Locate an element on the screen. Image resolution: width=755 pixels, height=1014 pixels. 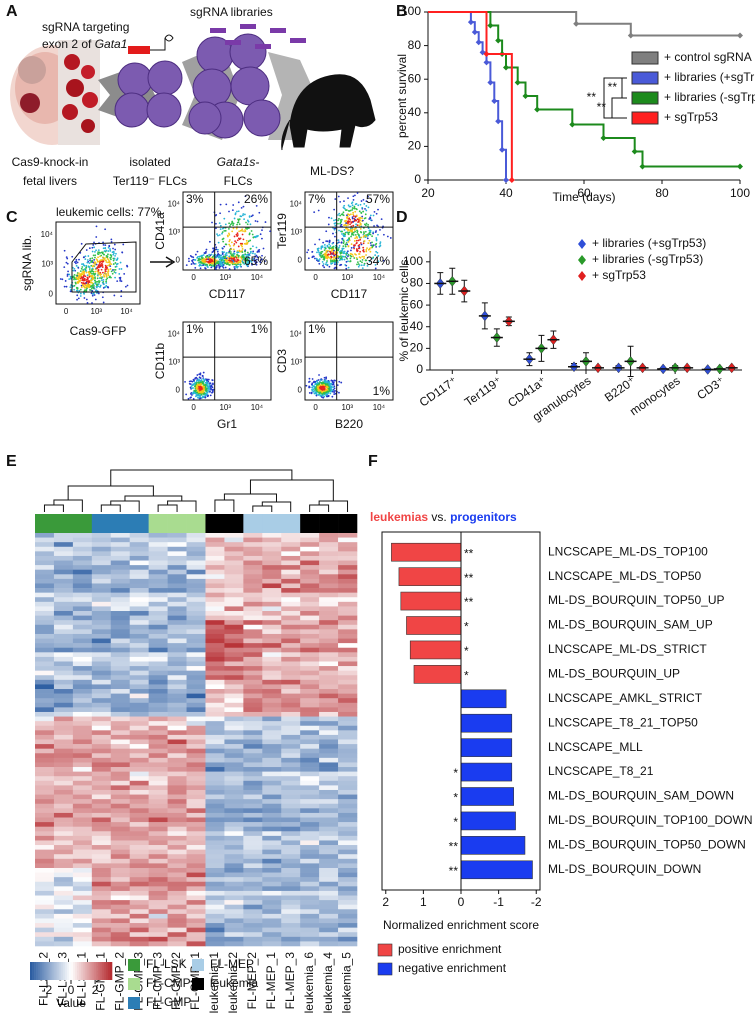
plot-frame is located at coordinates (349, 231).